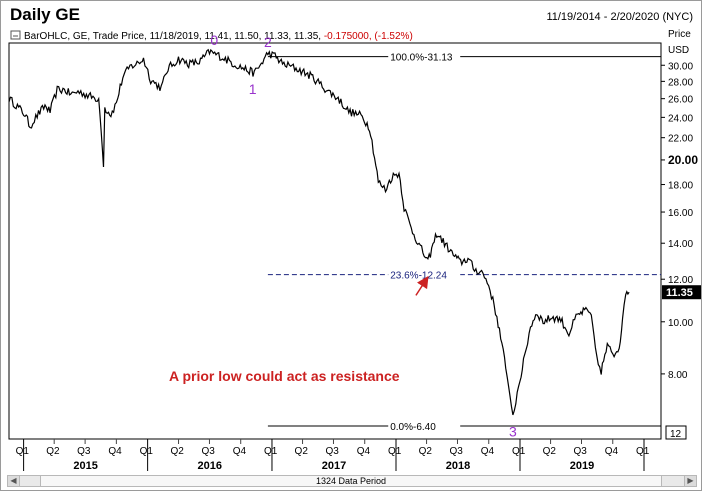 This screenshot has height=491, width=702. Describe the element at coordinates (404, 276) in the screenshot. I see `fib-percent: 23.6%` at that location.